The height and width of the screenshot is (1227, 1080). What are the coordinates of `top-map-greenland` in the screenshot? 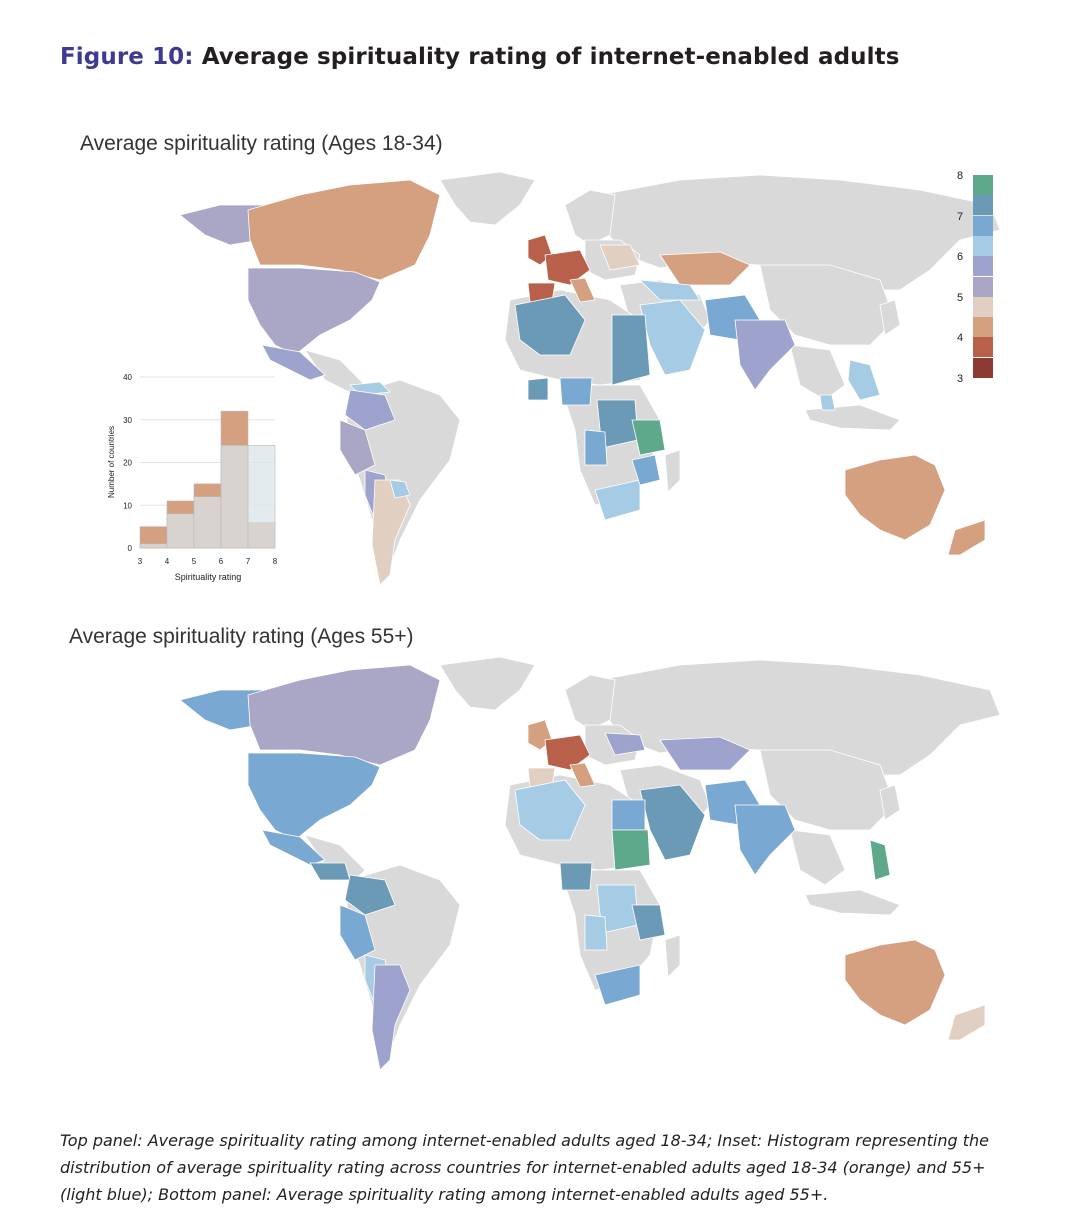 It's located at (487, 198).